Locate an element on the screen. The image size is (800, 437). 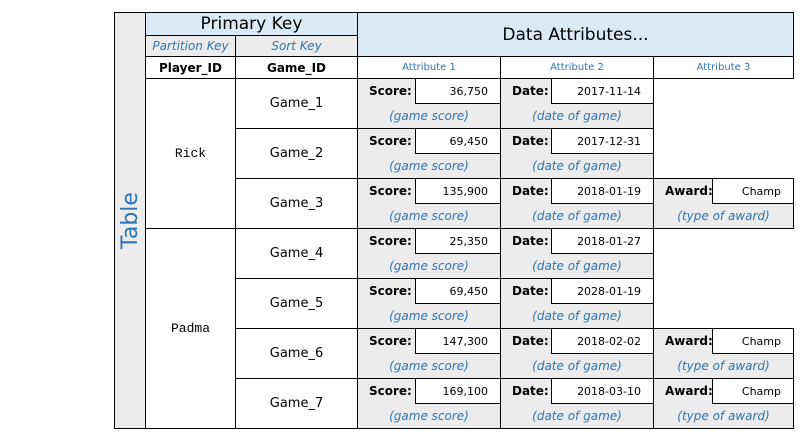
sort-value: Game_1 is located at coordinates (296, 103).